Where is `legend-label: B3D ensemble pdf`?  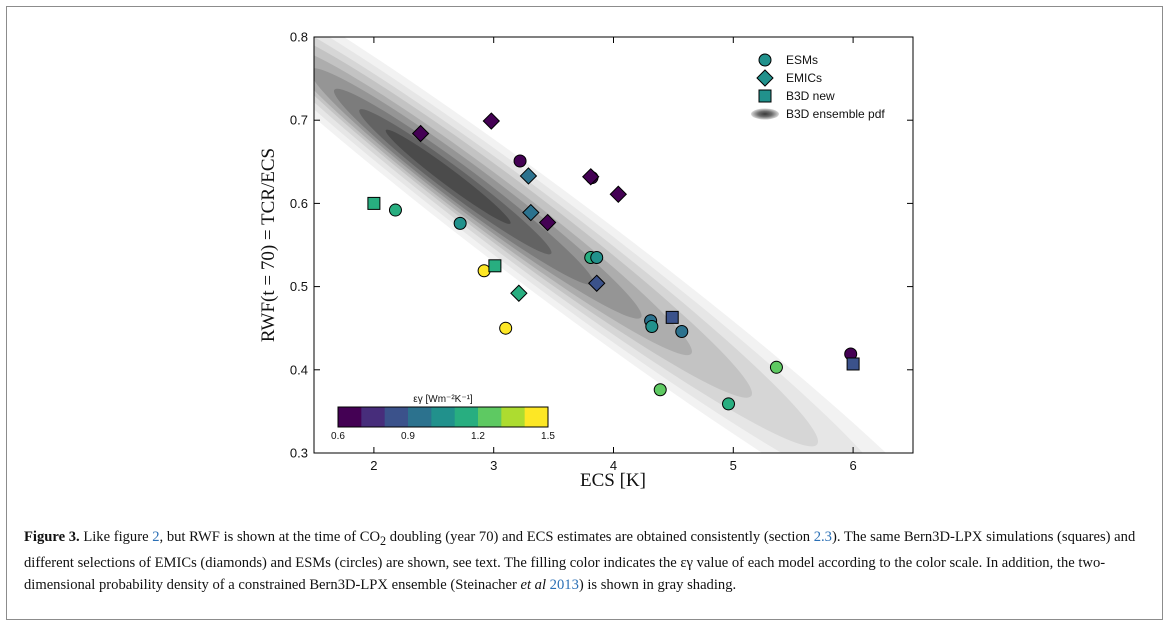
legend-label: B3D ensemble pdf is located at coordinates (835, 114).